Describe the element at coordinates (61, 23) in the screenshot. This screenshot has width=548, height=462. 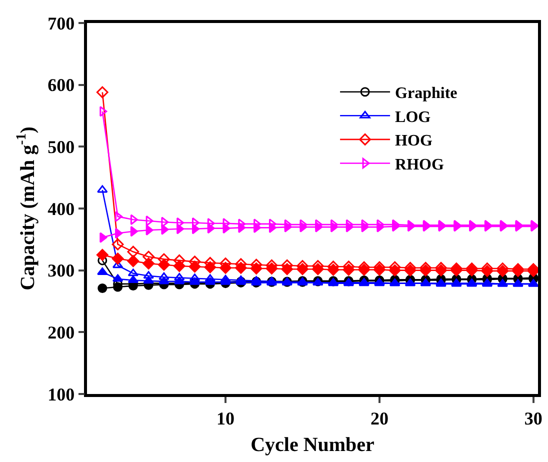
I see `y-tick-label: 700` at that location.